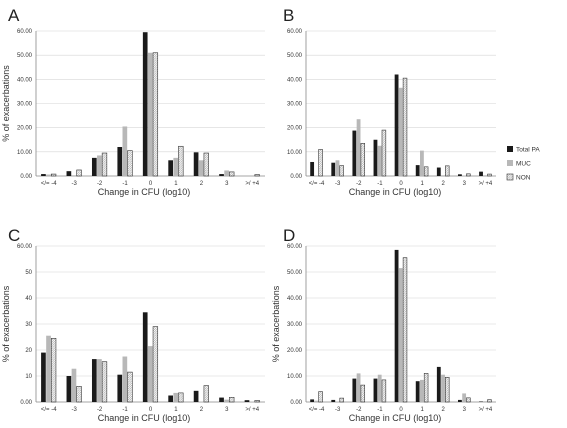 The height and width of the screenshot is (428, 567). Describe the element at coordinates (295, 351) in the screenshot. I see `y-tick-label: 20.00` at that location.